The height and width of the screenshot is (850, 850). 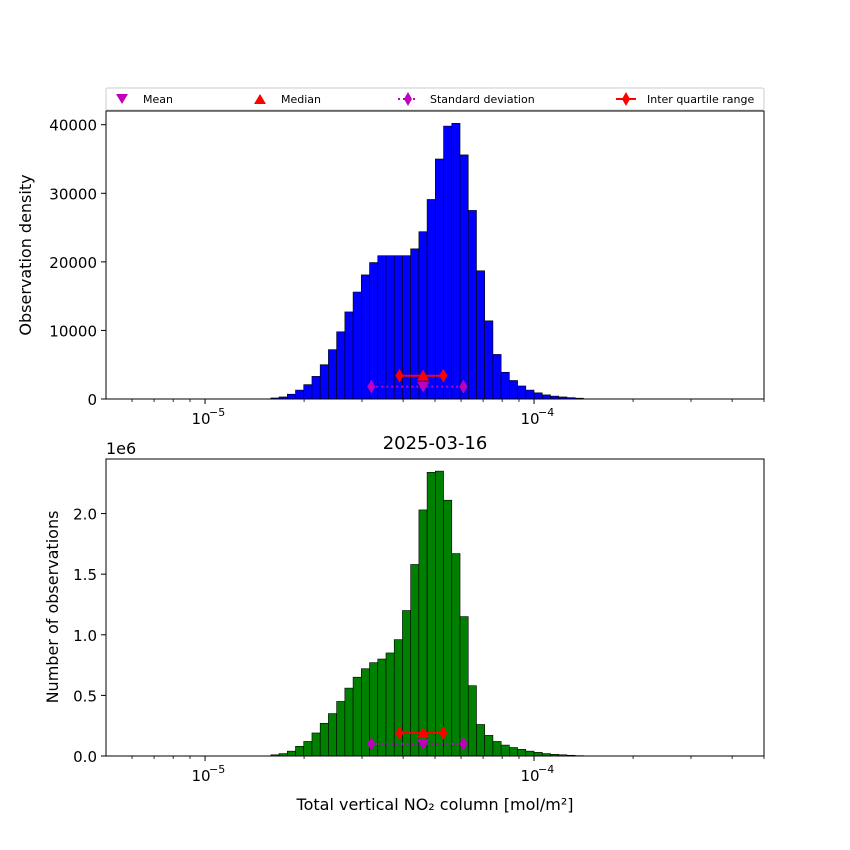 I want to click on legend-label-std: Standard deviation, so click(x=482, y=99).